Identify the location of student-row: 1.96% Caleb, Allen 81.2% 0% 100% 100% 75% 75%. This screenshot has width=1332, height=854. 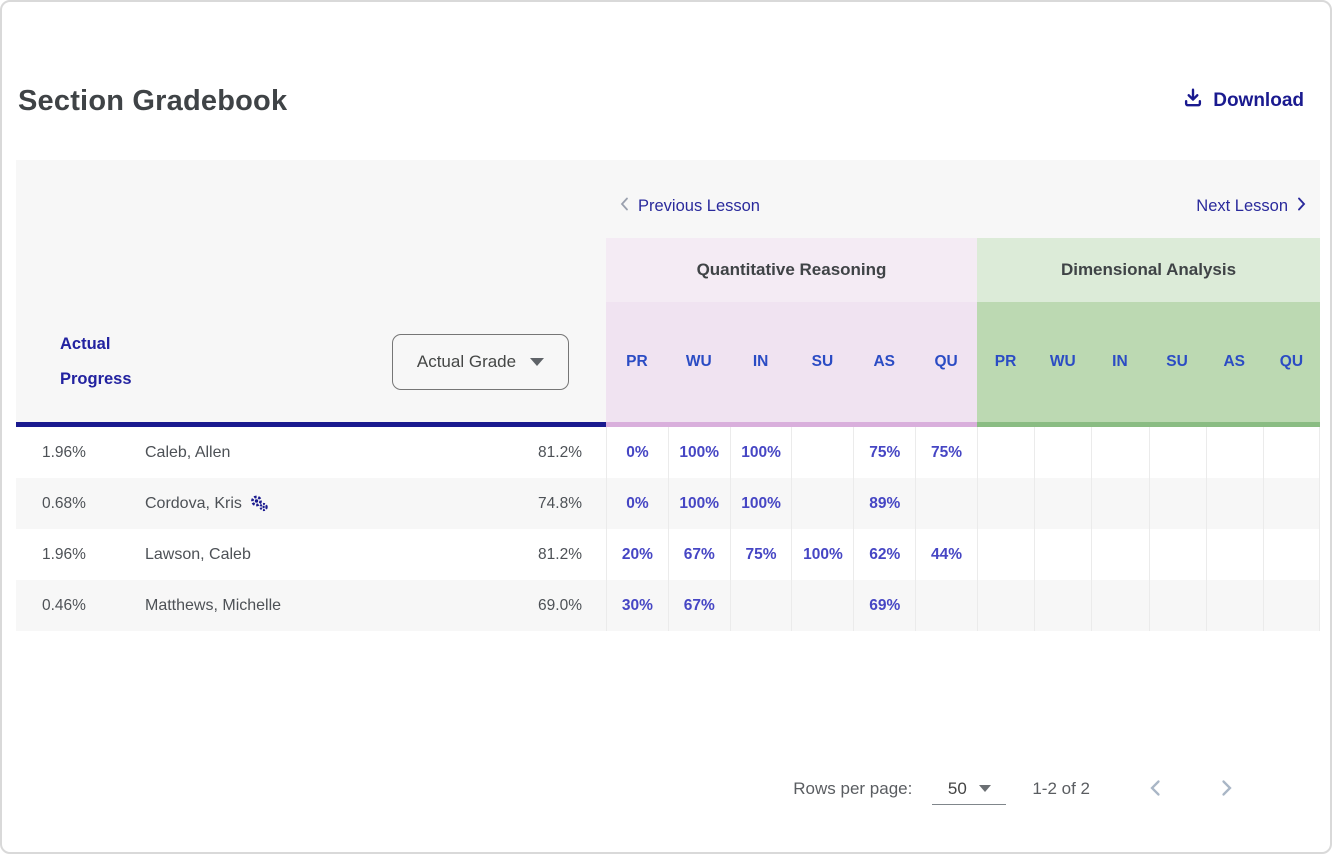
(668, 452).